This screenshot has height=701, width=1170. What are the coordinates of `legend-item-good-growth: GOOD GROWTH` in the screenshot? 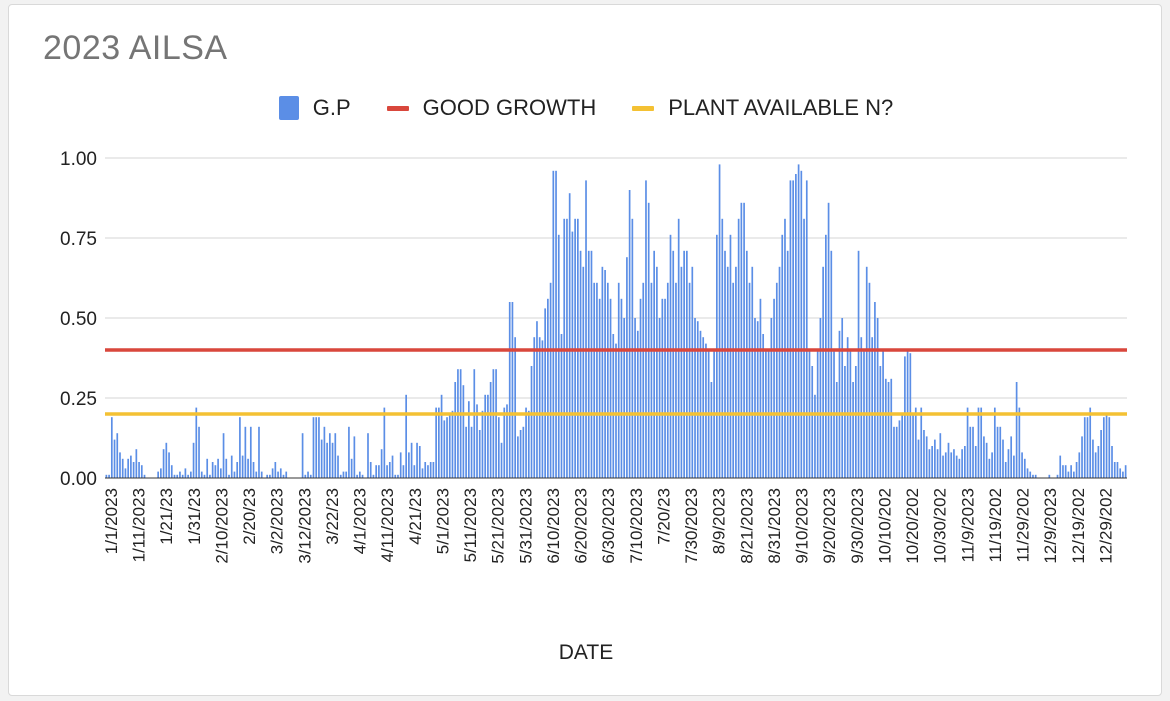 It's located at (491, 108).